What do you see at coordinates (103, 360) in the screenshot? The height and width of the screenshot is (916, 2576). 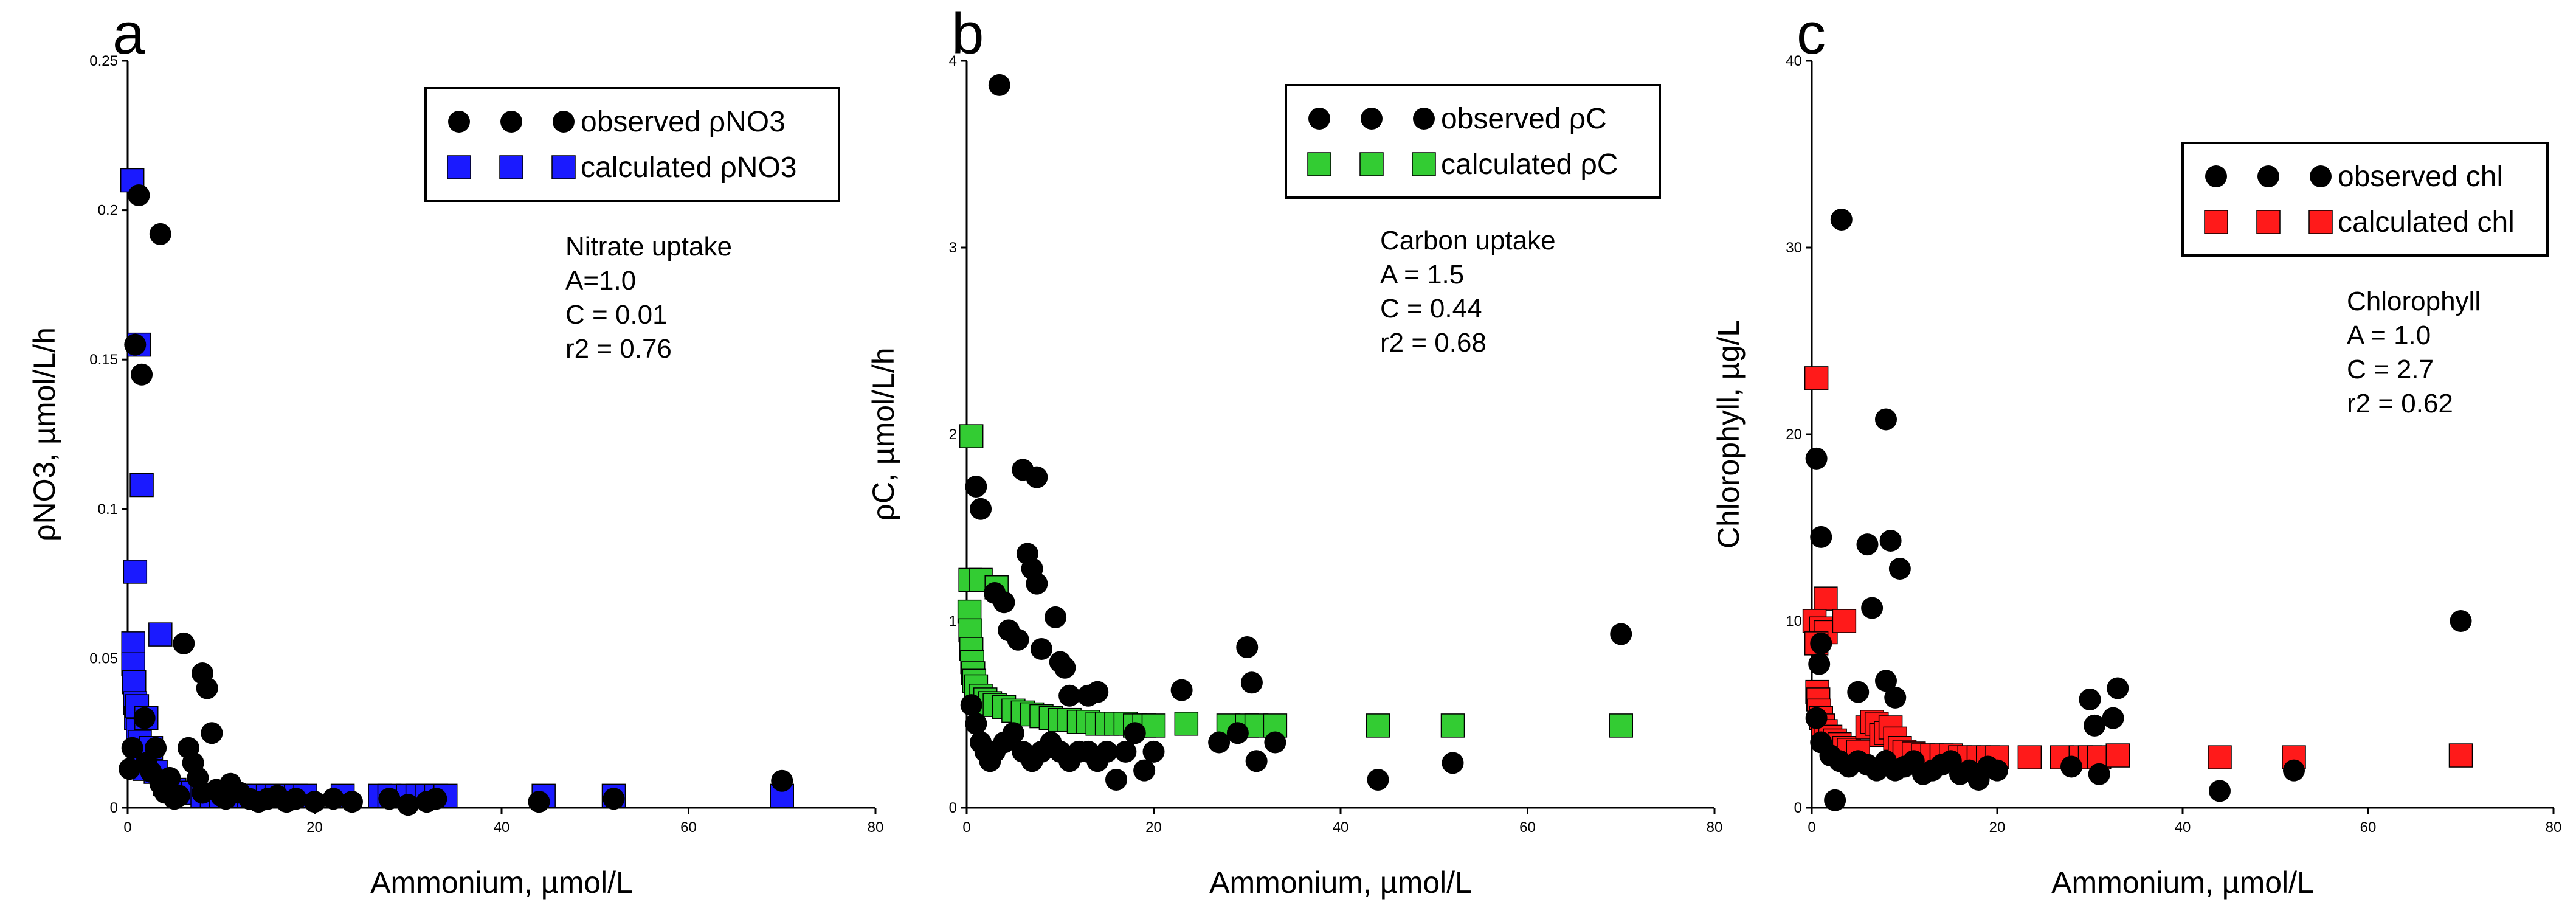 I see `y-tick-label: 0.15` at bounding box center [103, 360].